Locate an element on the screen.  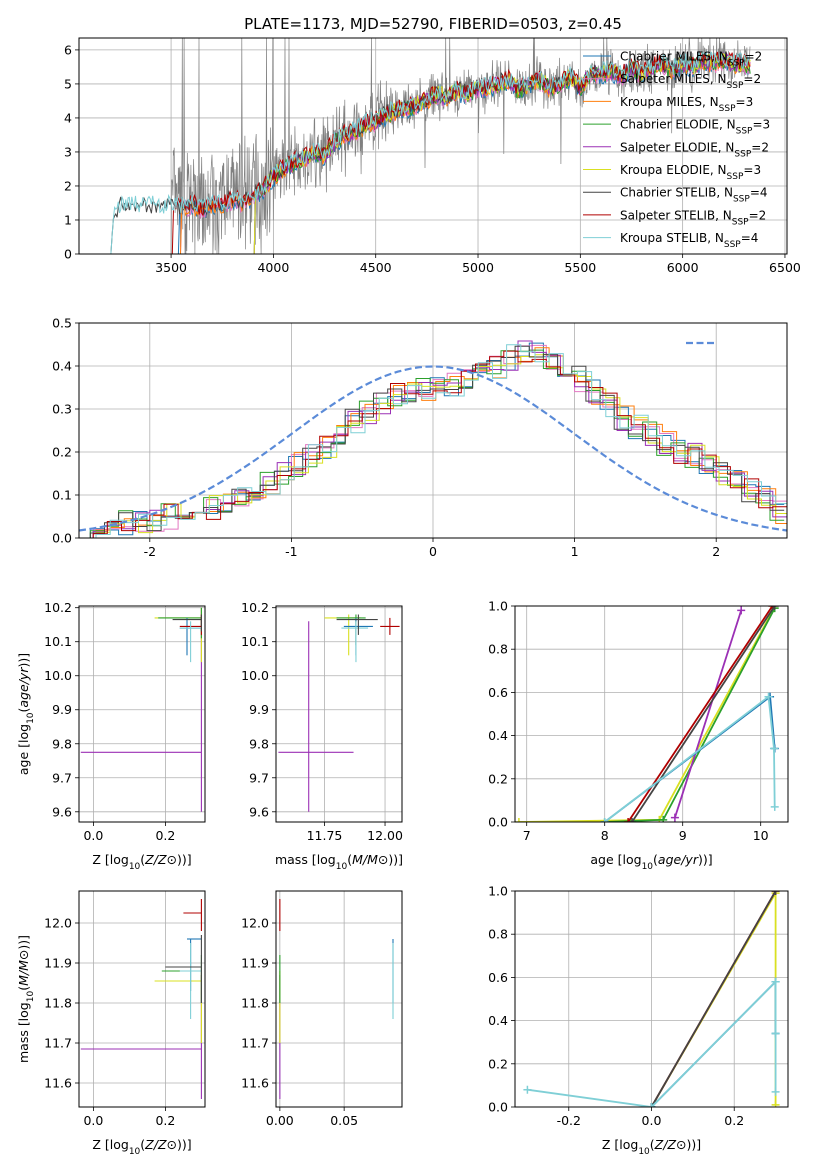
residual-histogram-salpeter-miles is located at coordinates (433, 441).